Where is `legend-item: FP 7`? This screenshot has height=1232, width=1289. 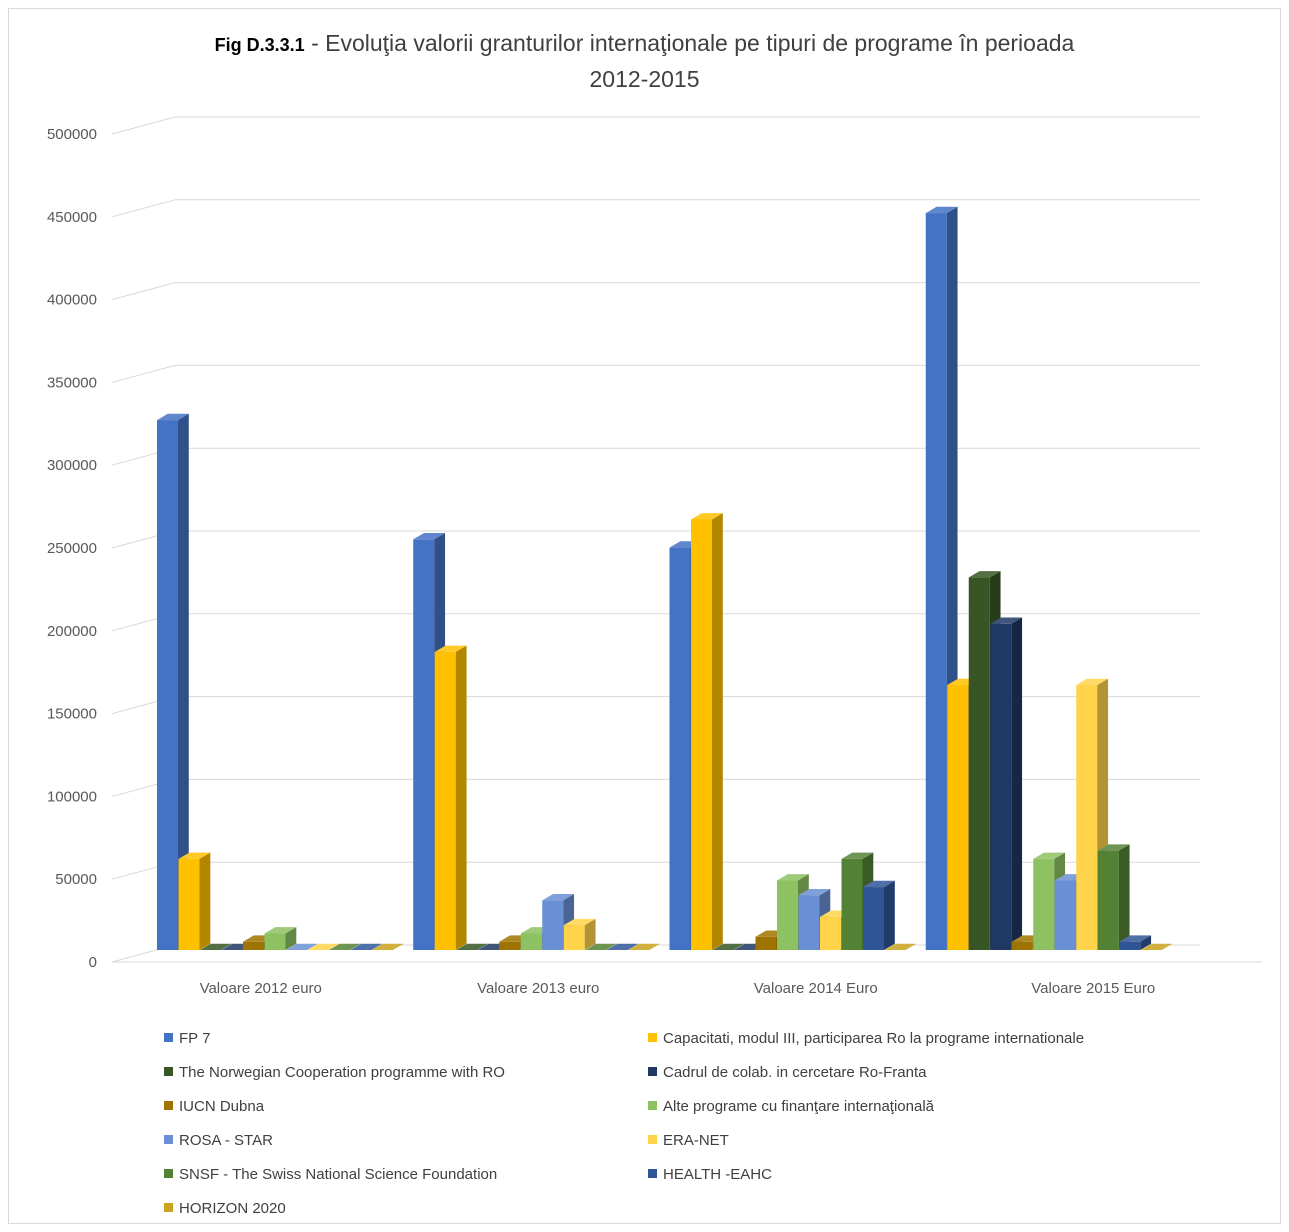
legend-item: FP 7 is located at coordinates (187, 1039).